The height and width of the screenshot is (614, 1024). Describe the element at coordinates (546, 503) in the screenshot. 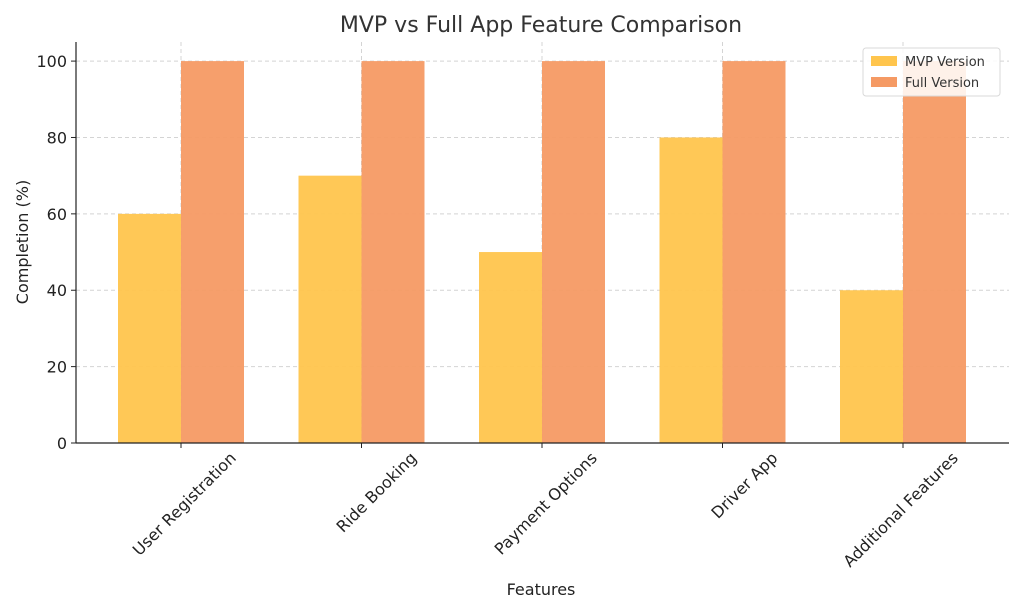

I see `x-tick-label: Payment Options` at that location.